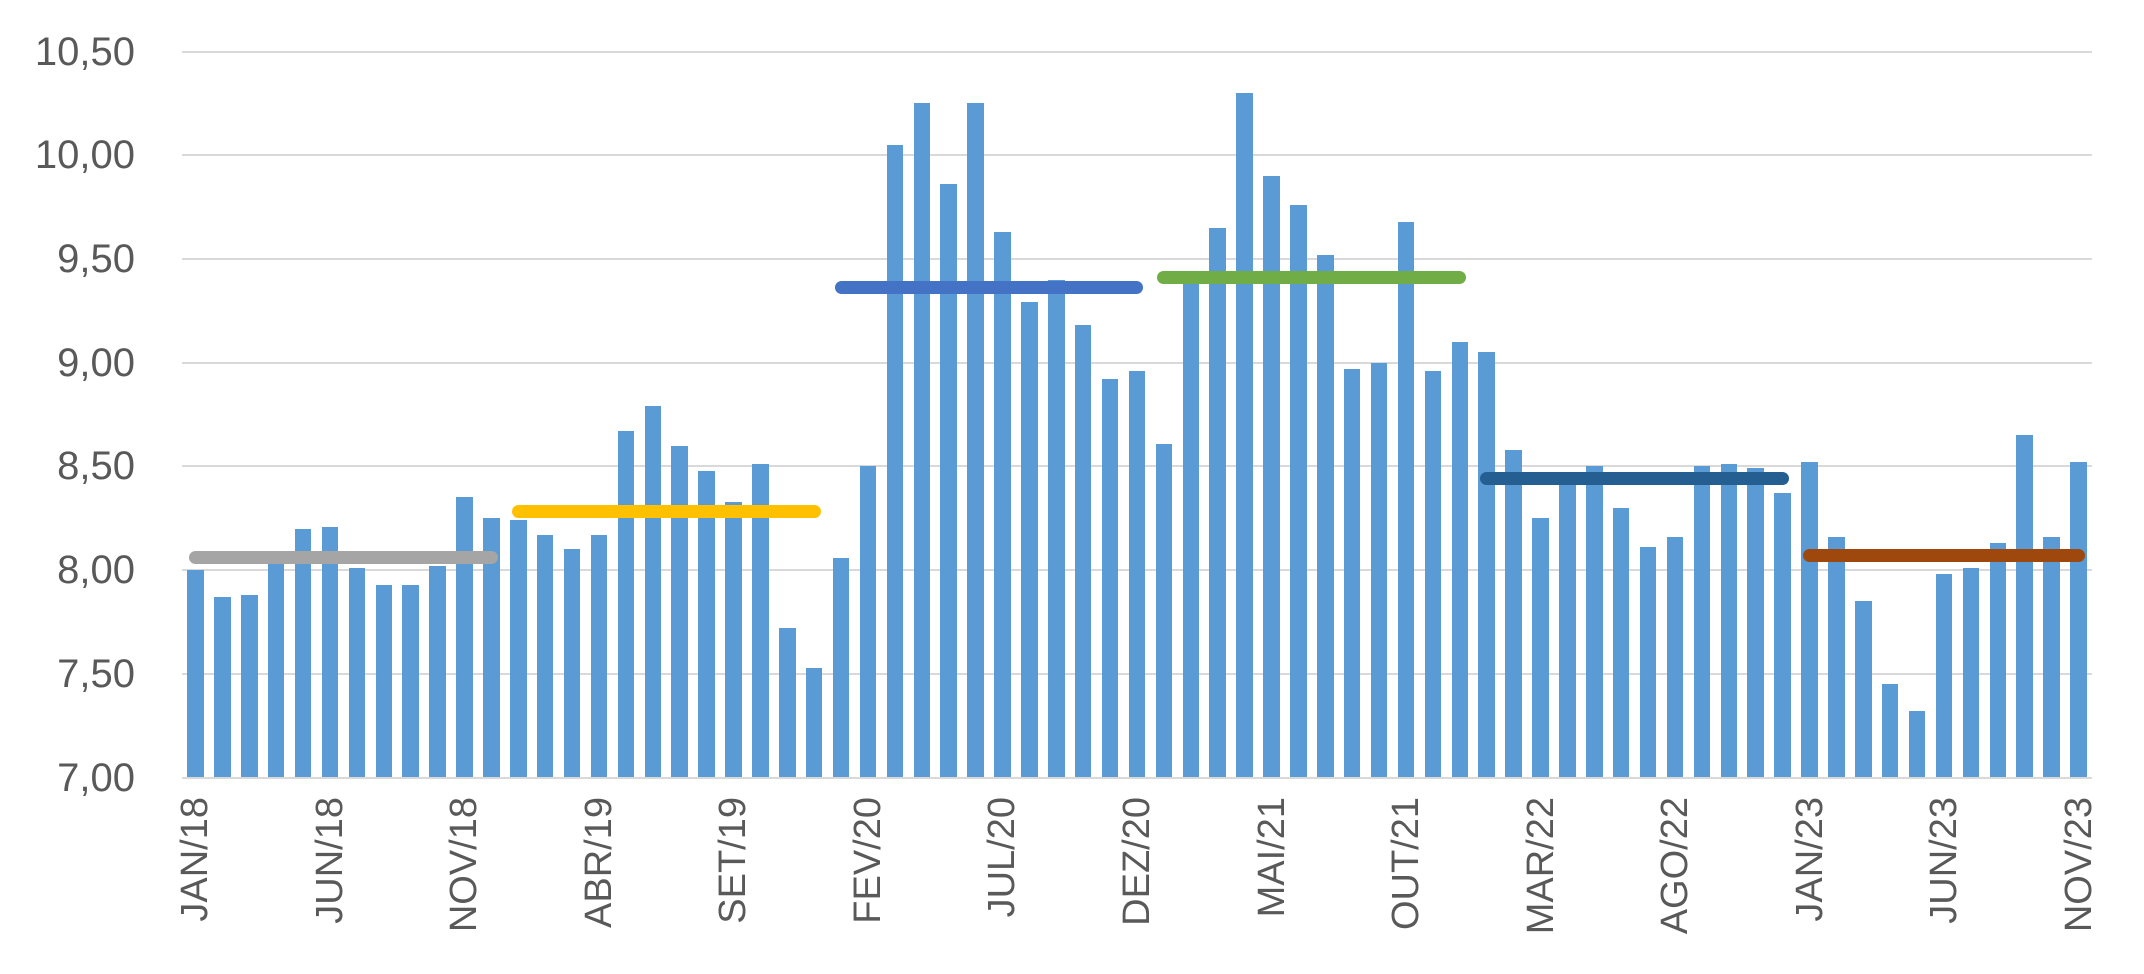 This screenshot has width=2144, height=974. I want to click on average-line-2019, so click(666, 512).